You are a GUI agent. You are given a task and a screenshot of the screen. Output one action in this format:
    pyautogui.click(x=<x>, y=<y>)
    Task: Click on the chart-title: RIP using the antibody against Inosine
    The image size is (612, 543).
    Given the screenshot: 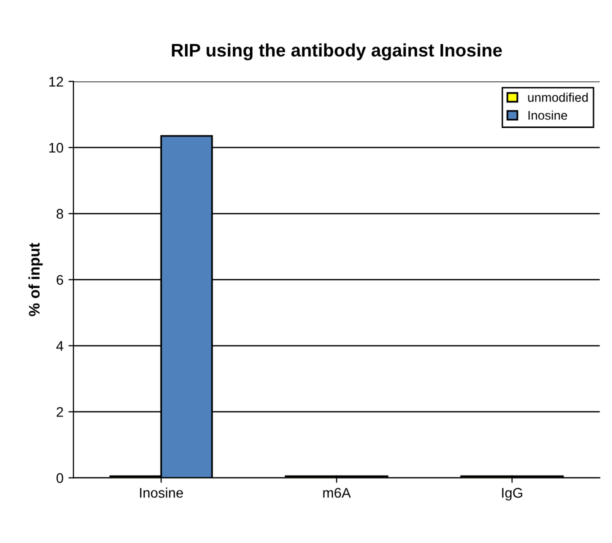 What is the action you would take?
    pyautogui.click(x=337, y=51)
    